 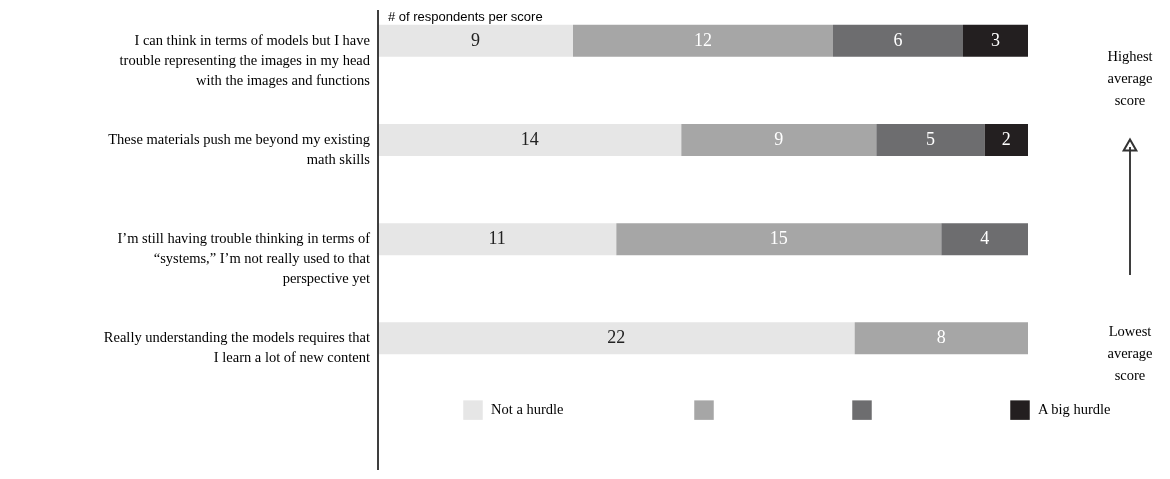 I want to click on data-label: 2, so click(x=1006, y=139).